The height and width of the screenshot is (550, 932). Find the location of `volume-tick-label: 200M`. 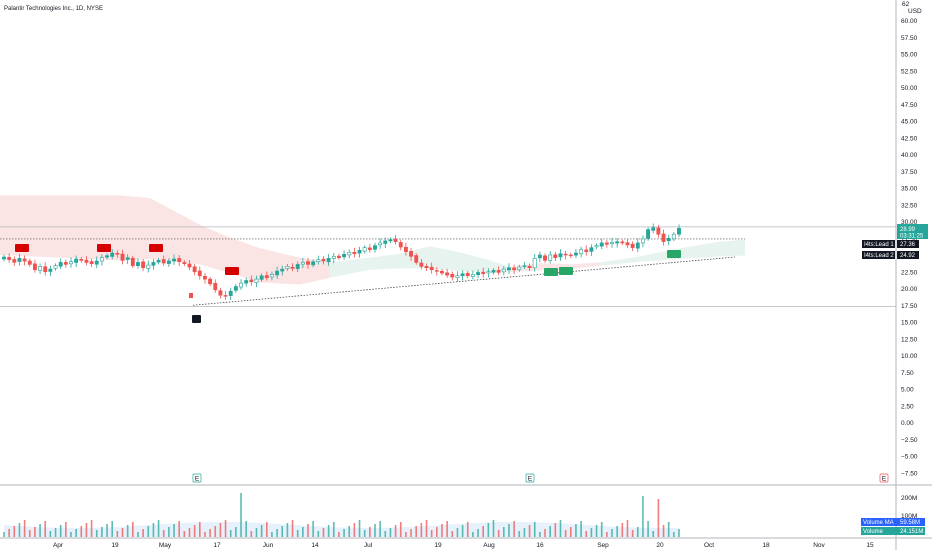

volume-tick-label: 200M is located at coordinates (909, 498).